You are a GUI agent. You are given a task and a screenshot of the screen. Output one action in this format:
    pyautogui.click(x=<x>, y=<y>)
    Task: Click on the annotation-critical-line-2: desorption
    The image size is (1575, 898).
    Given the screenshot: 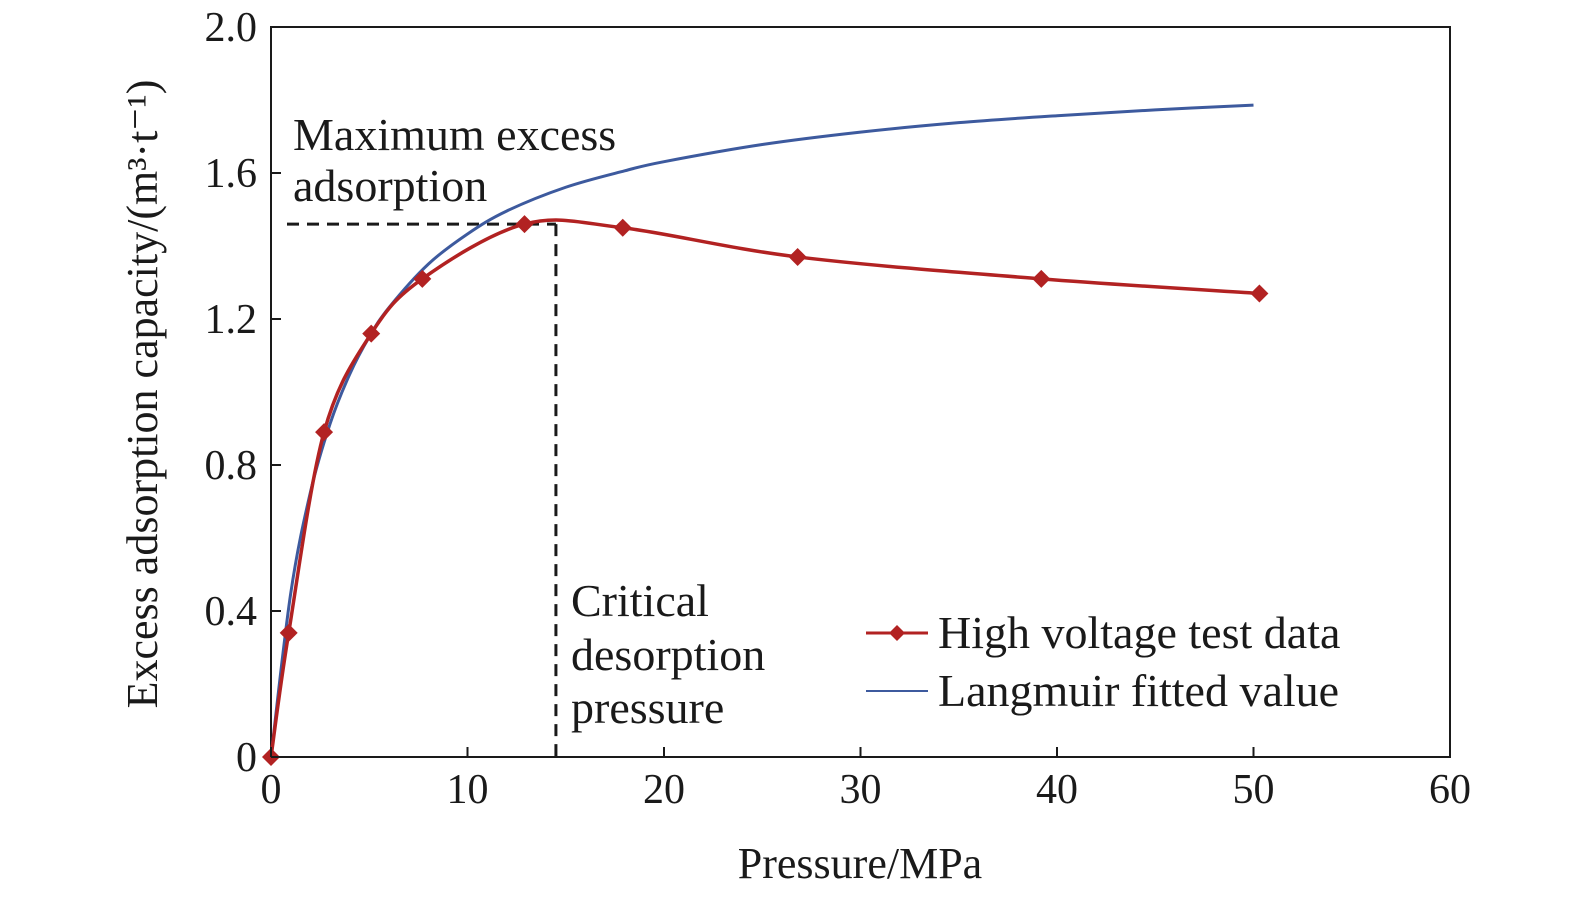 What is the action you would take?
    pyautogui.click(x=668, y=654)
    